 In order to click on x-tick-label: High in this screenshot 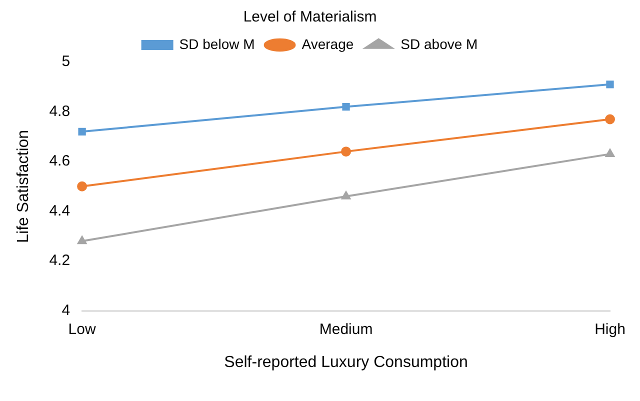, I will do `click(610, 329)`.